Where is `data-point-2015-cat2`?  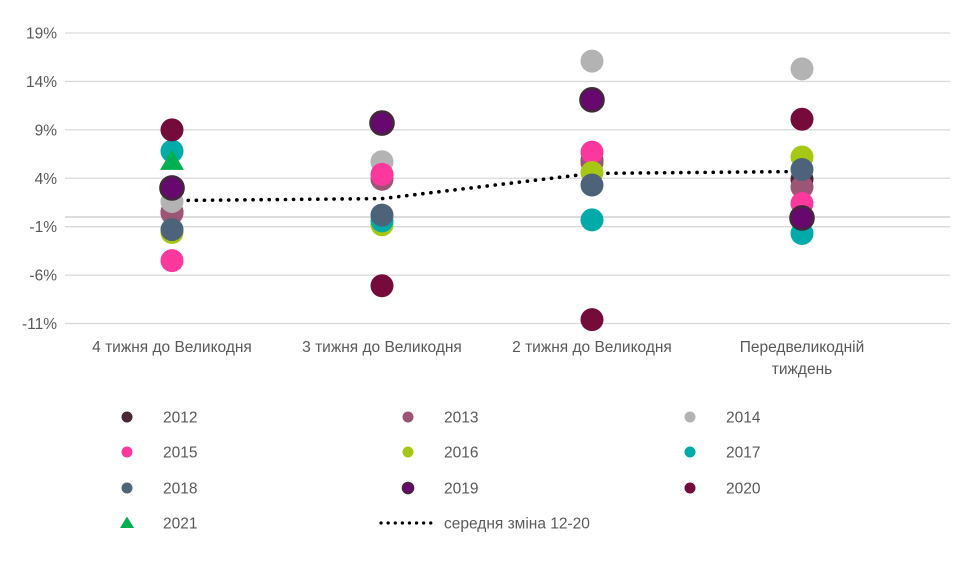 data-point-2015-cat2 is located at coordinates (382, 174).